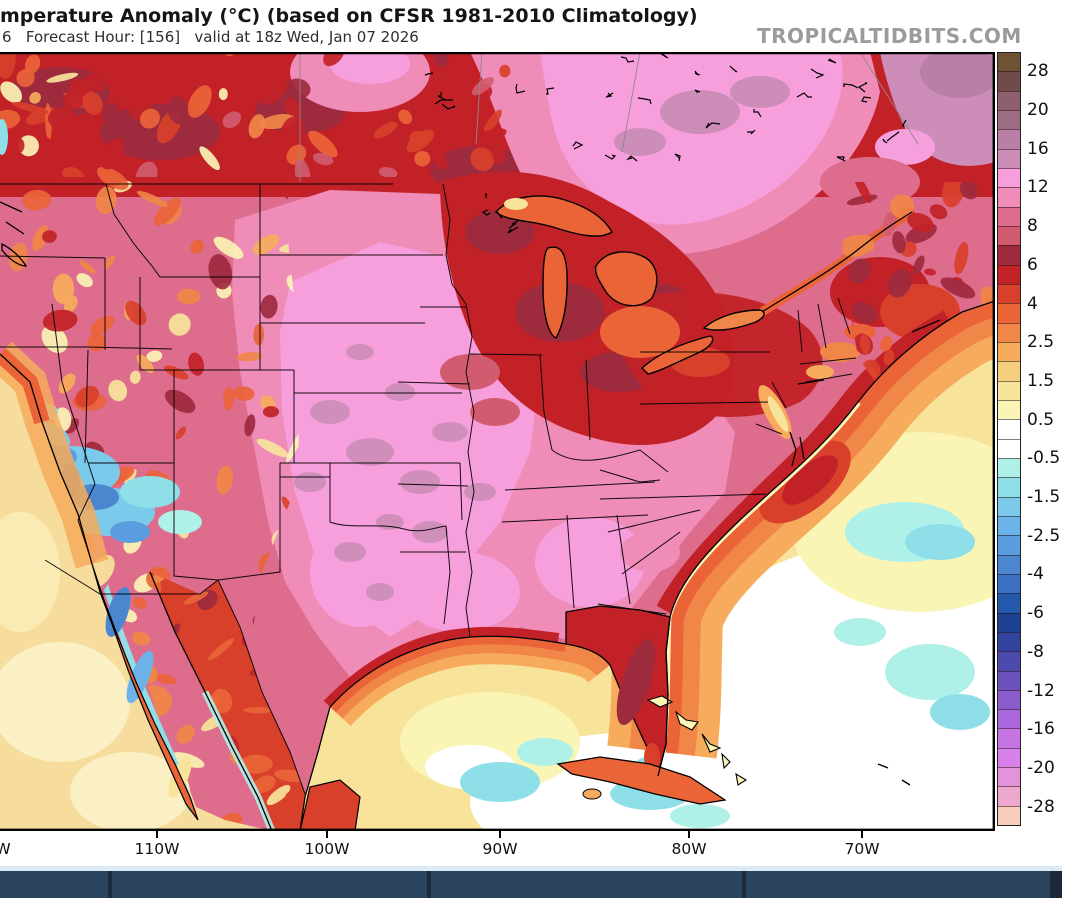 This screenshot has width=1080, height=898. What do you see at coordinates (689, 849) in the screenshot?
I see `longitude-tick-label: 80W` at bounding box center [689, 849].